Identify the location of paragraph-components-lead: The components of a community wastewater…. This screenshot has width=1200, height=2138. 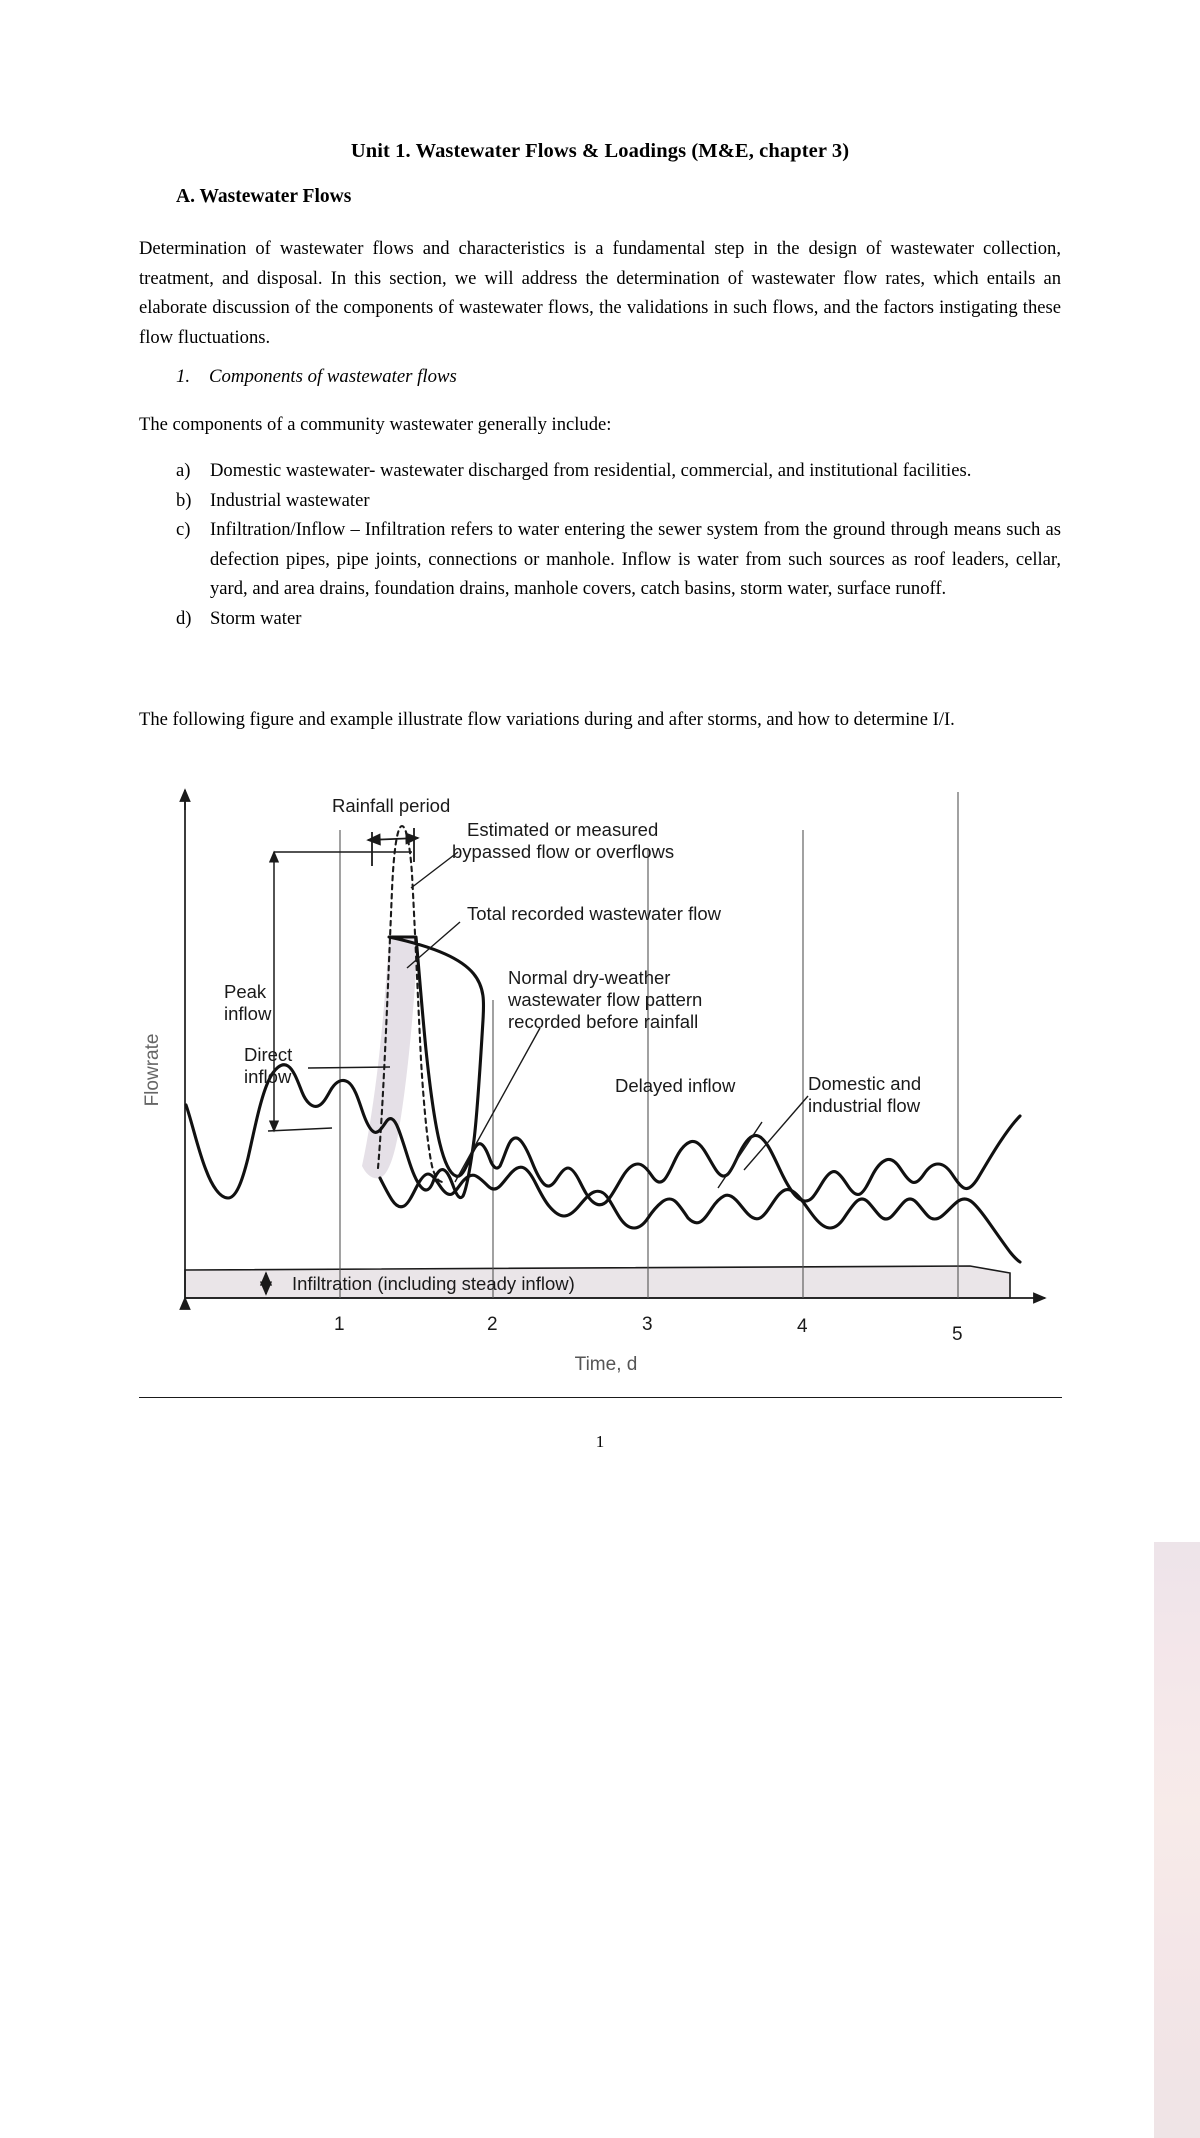
(375, 424).